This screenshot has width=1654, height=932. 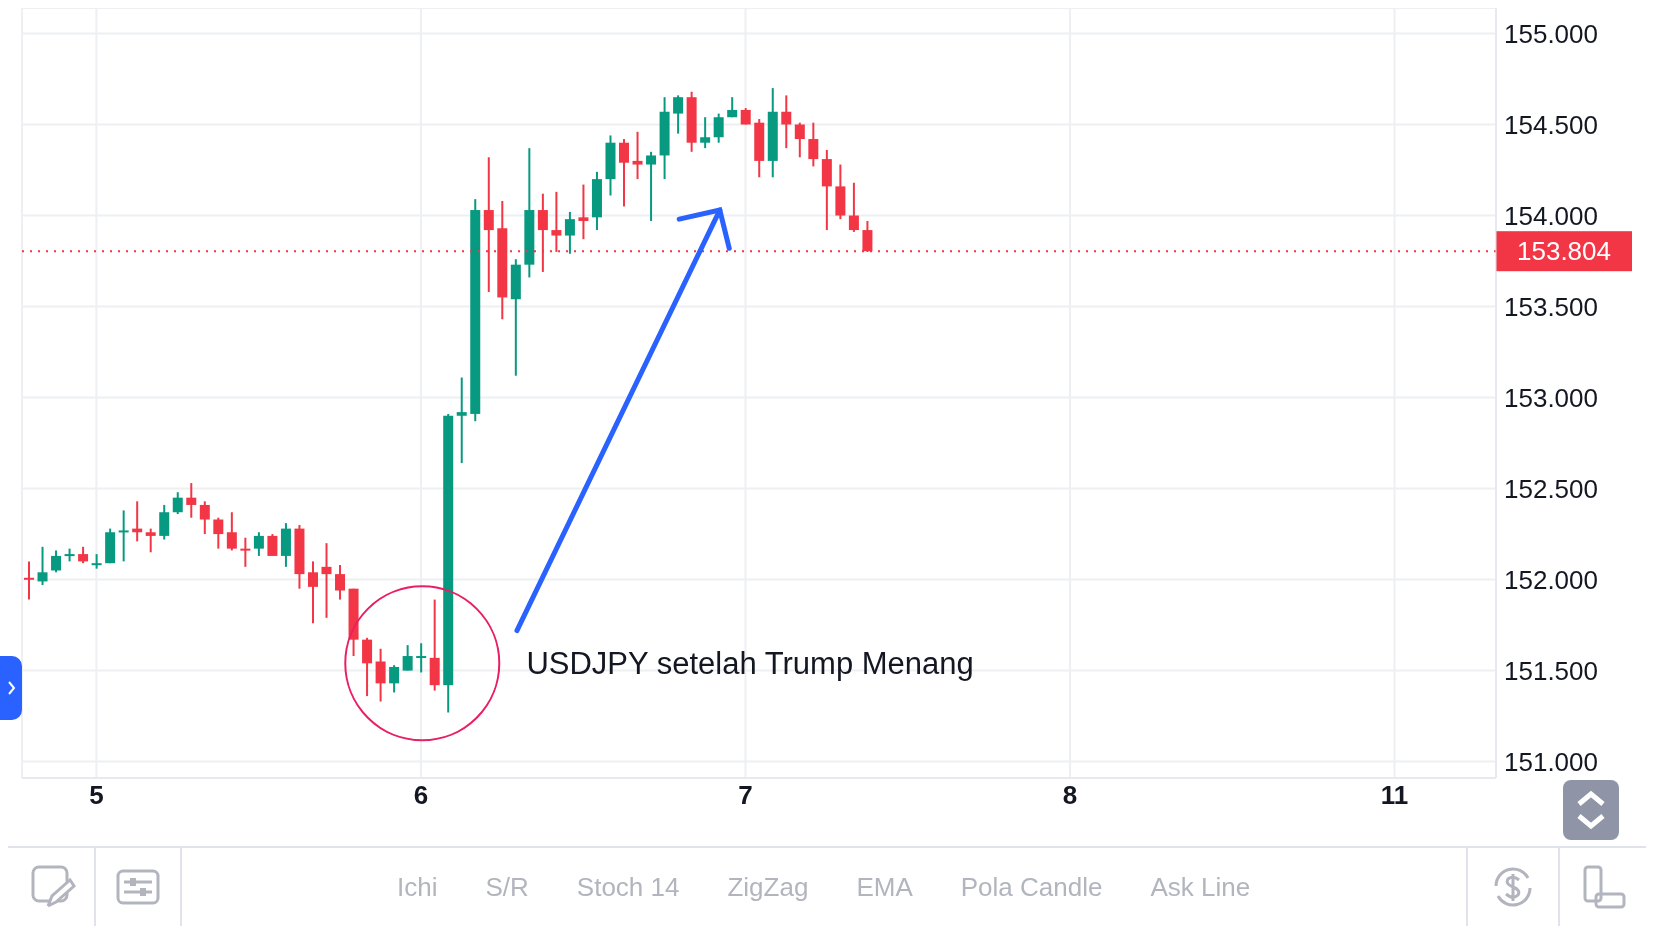 I want to click on x-tick-label: 6, so click(x=421, y=795).